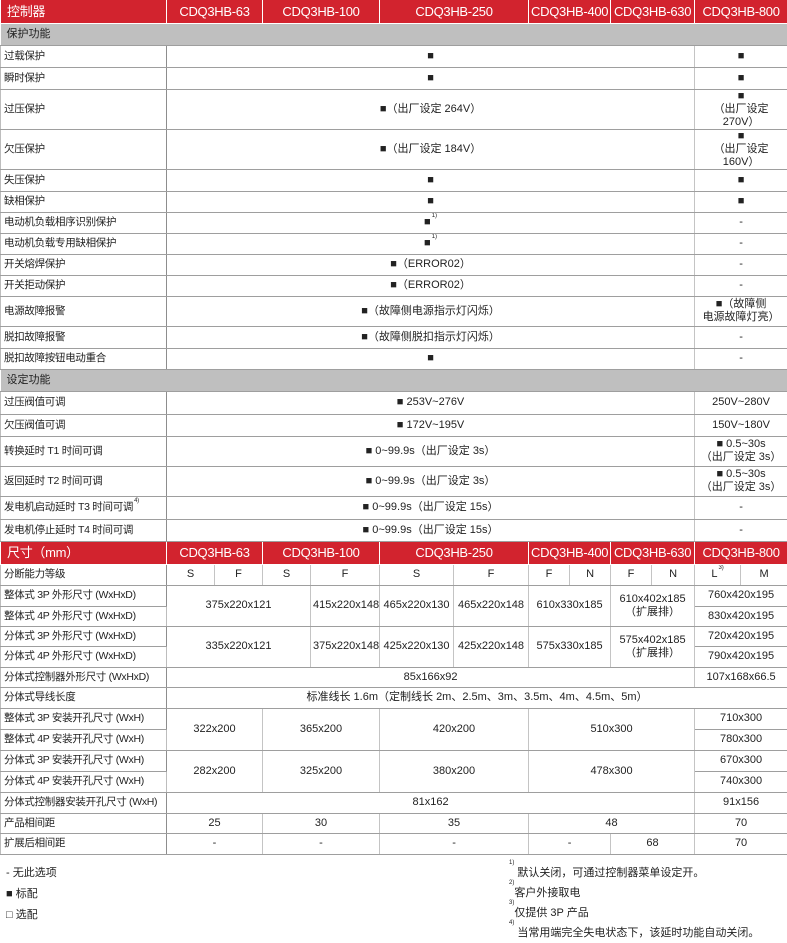 The image size is (787, 943). I want to click on table-cell: 670x300, so click(741, 760).